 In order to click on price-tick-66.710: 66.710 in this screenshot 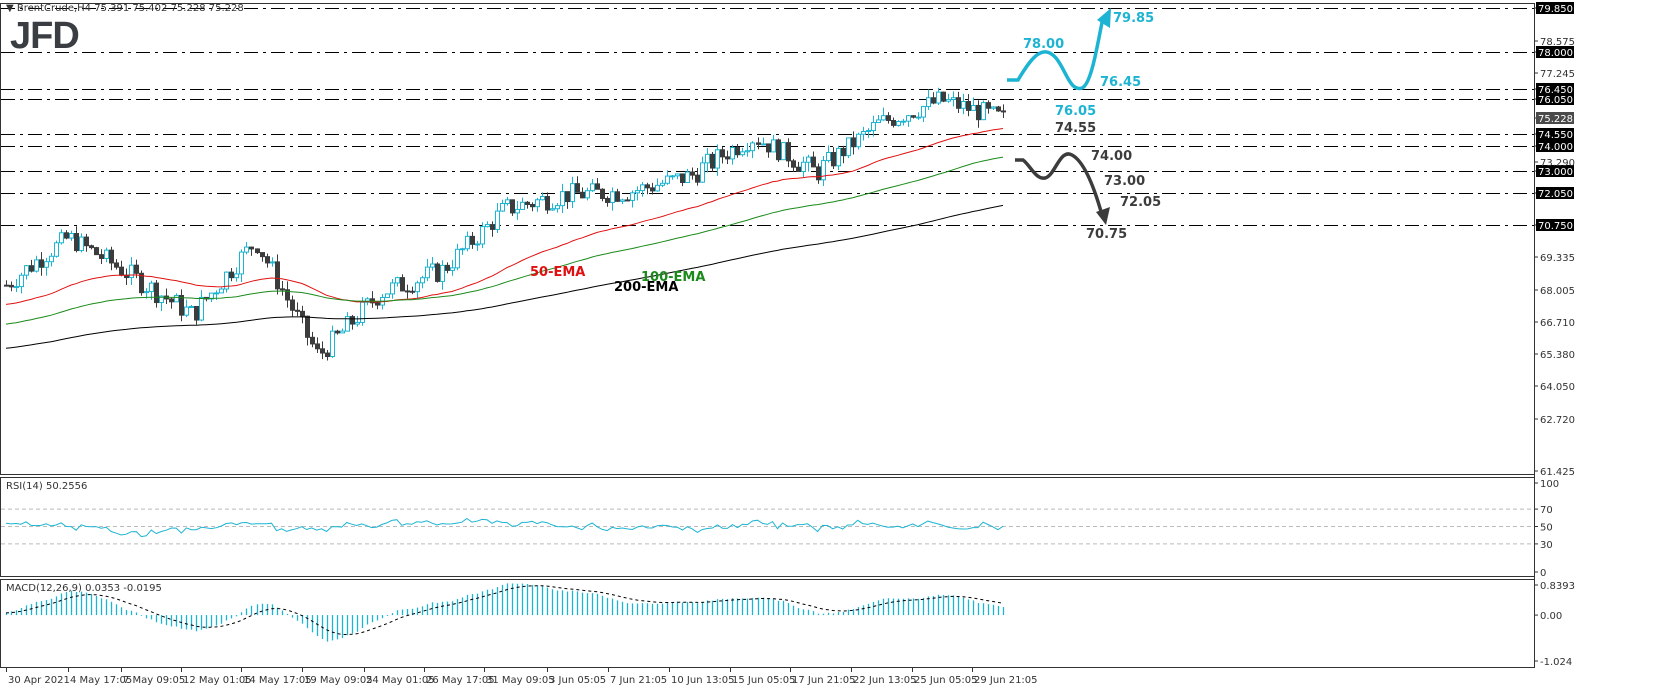, I will do `click(1557, 323)`.